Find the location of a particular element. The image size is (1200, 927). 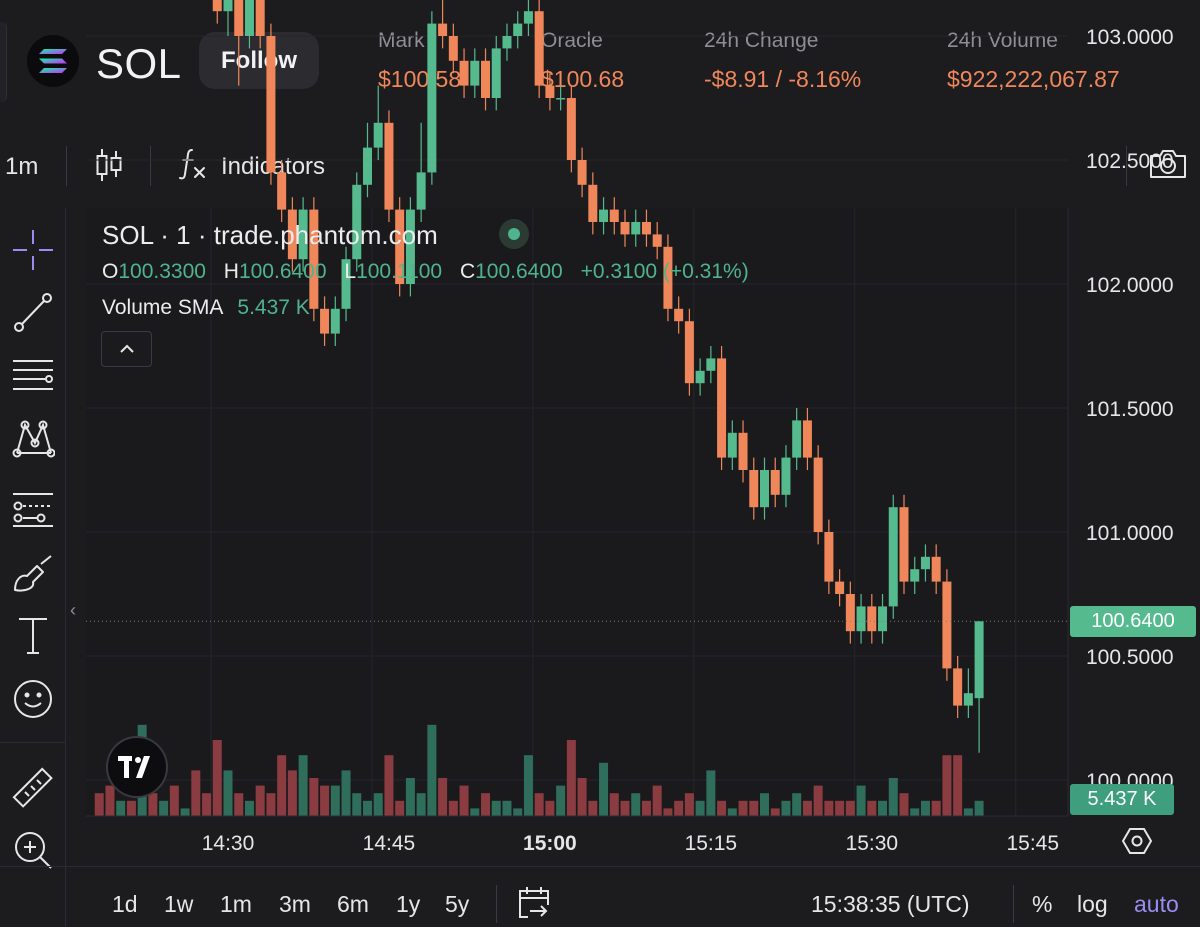

time-tick-label: 15:45 is located at coordinates (1032, 843).